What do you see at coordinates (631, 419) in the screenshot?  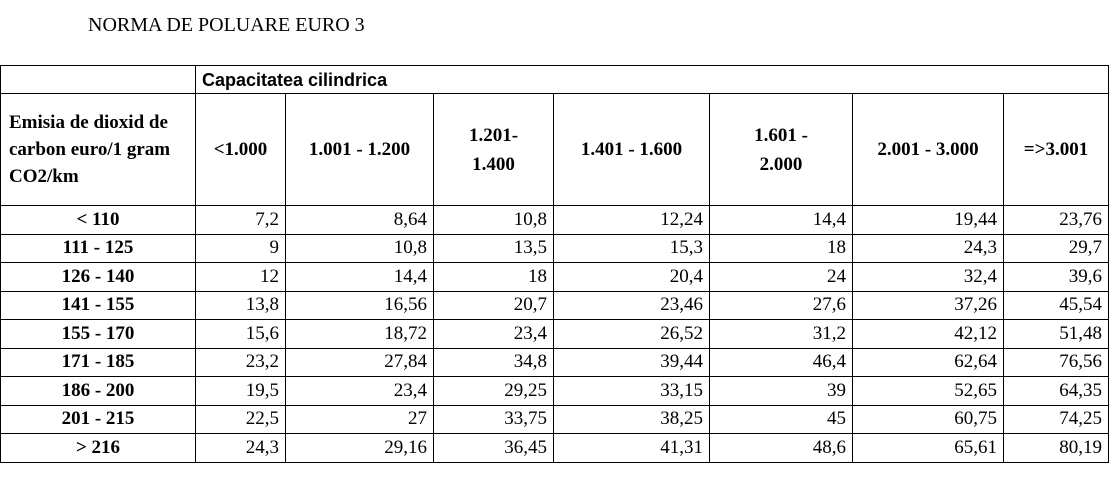 I see `value-cell: 38,25` at bounding box center [631, 419].